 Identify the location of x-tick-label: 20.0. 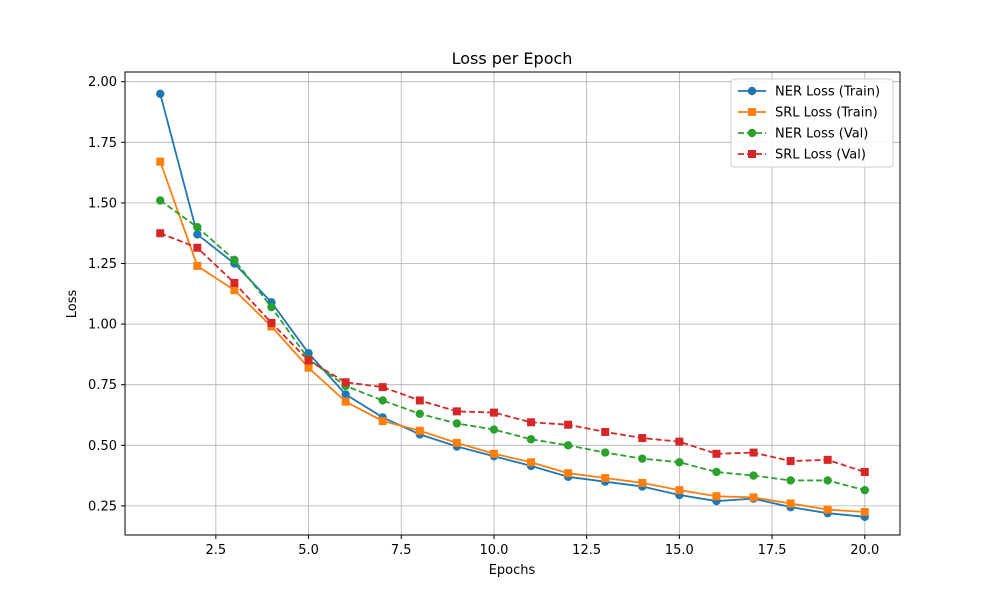
(864, 550).